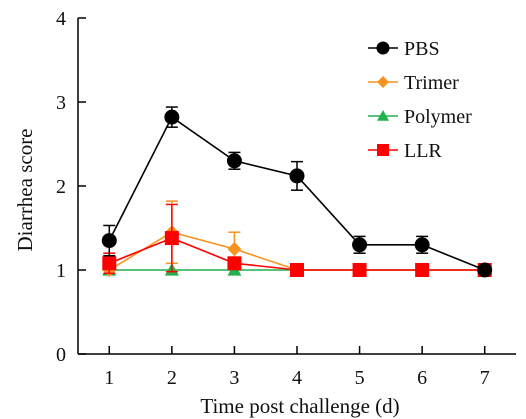  What do you see at coordinates (431, 83) in the screenshot?
I see `legend-label: Trimer` at bounding box center [431, 83].